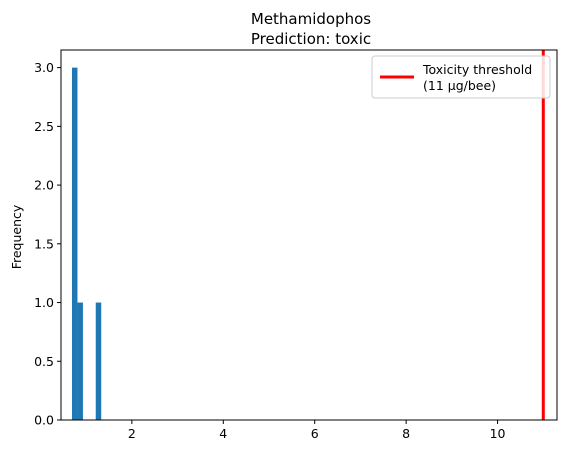 The image size is (567, 453). What do you see at coordinates (311, 39) in the screenshot?
I see `chart-subtitle: Prediction: toxic` at bounding box center [311, 39].